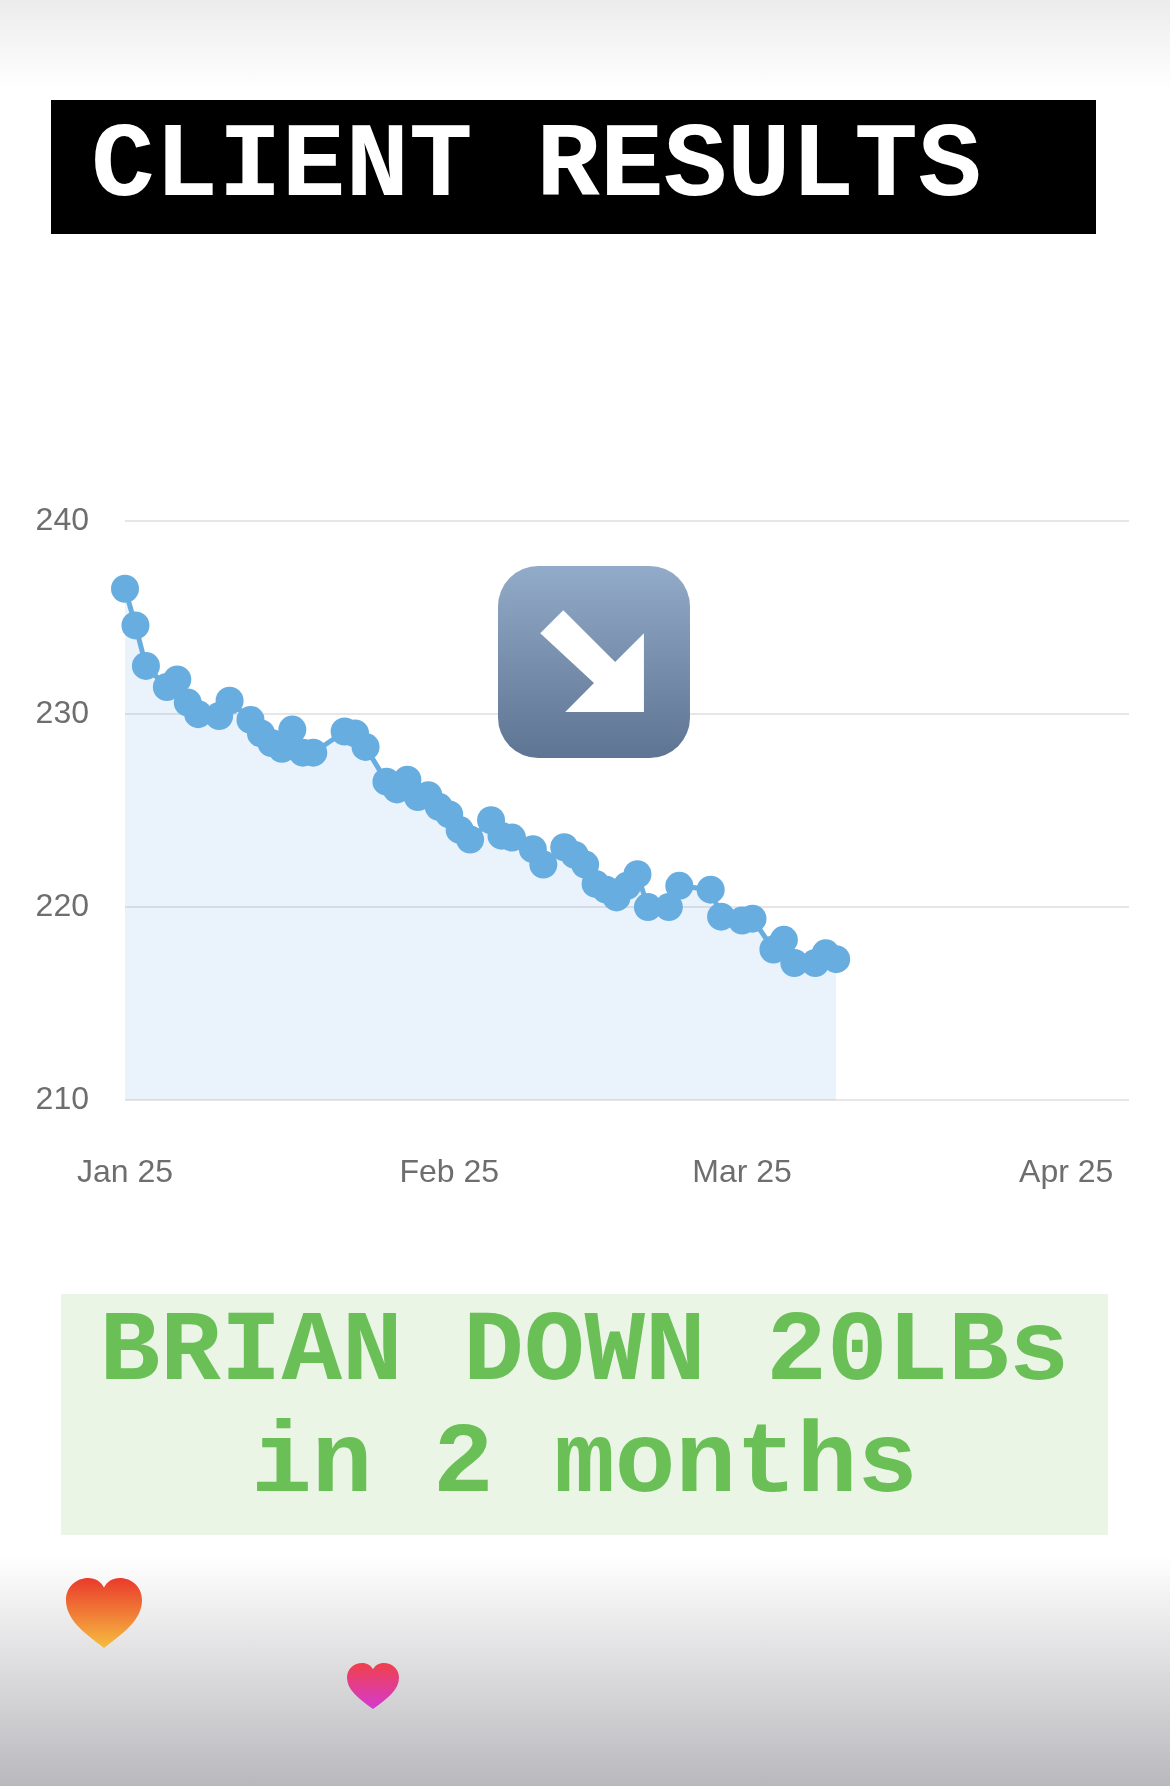  Describe the element at coordinates (62, 904) in the screenshot. I see `y-tick-label: 220` at that location.